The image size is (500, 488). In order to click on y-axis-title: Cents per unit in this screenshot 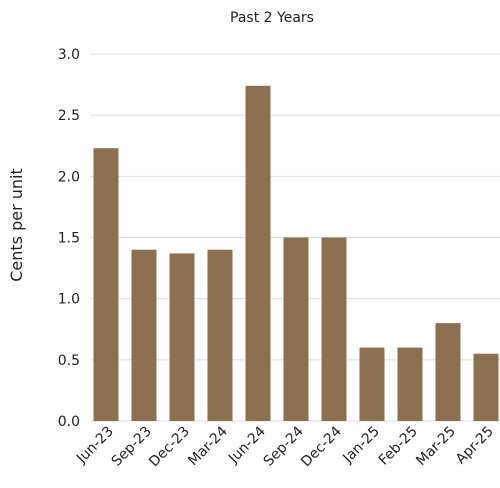, I will do `click(16, 225)`.